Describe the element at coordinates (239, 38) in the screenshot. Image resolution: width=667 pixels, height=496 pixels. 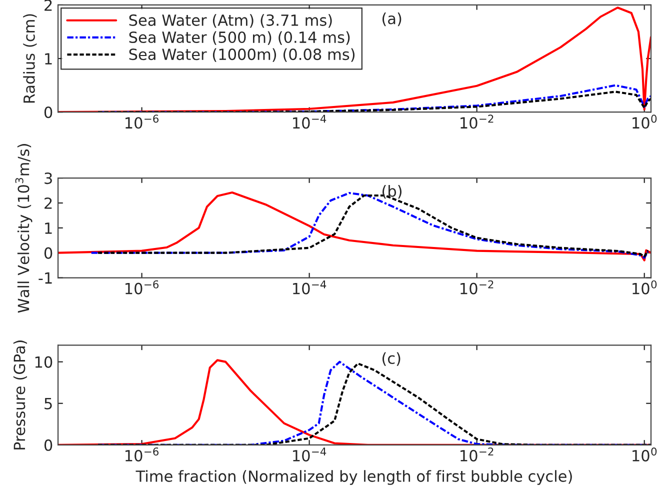
I see `legend-label: Sea Water (500 m) (0.14 ms)` at that location.